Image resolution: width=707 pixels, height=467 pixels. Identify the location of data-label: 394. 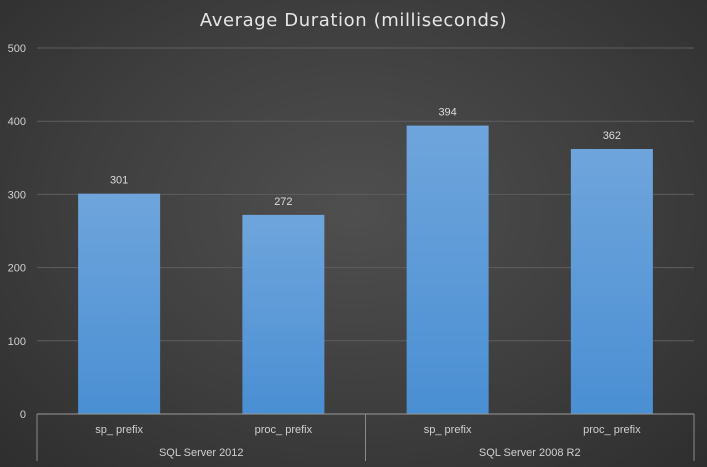
(447, 113).